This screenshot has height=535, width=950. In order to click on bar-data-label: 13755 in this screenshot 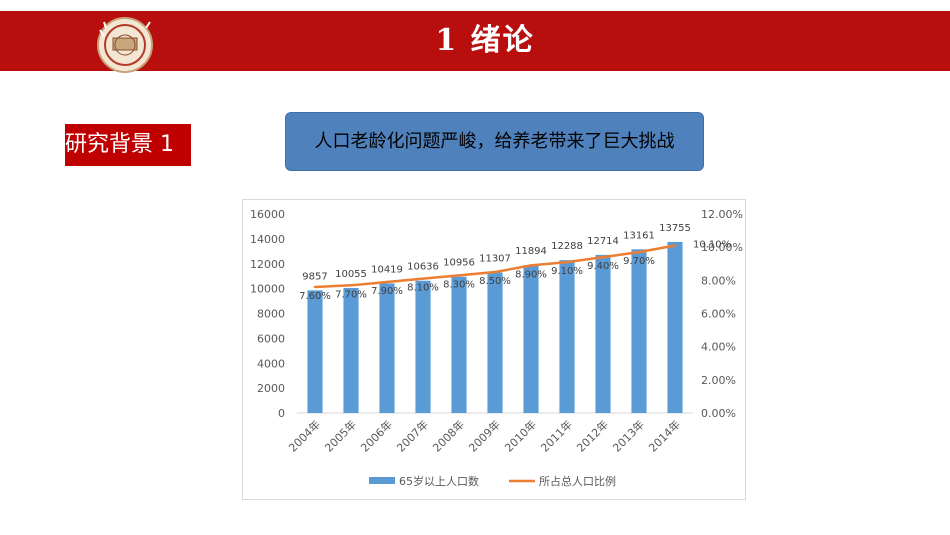, I will do `click(675, 228)`.